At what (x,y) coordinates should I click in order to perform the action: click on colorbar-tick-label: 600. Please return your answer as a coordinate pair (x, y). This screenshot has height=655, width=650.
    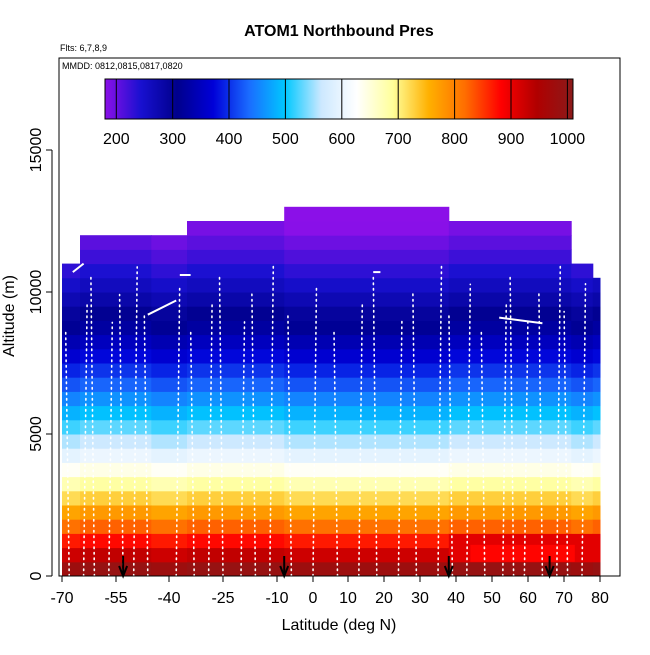
    Looking at the image, I should click on (341, 139).